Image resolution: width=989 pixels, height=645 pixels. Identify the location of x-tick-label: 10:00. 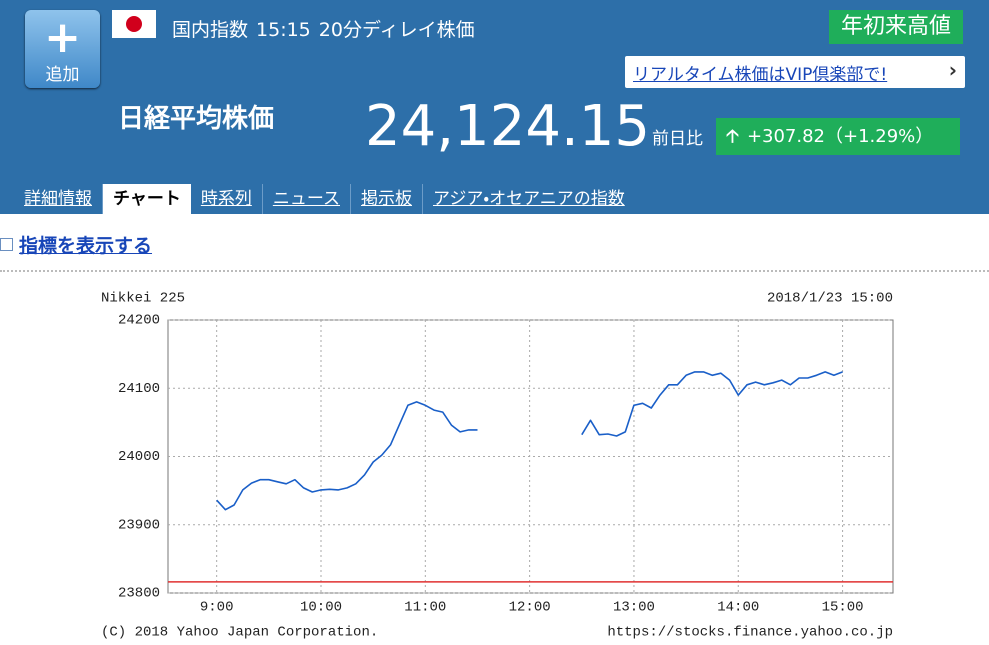
(321, 608).